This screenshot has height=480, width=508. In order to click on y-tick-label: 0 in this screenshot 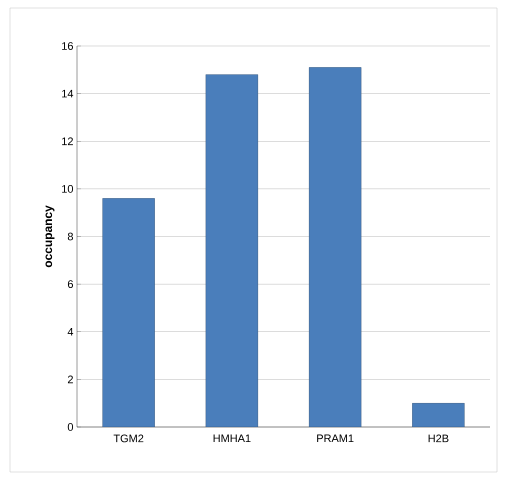, I will do `click(71, 427)`.